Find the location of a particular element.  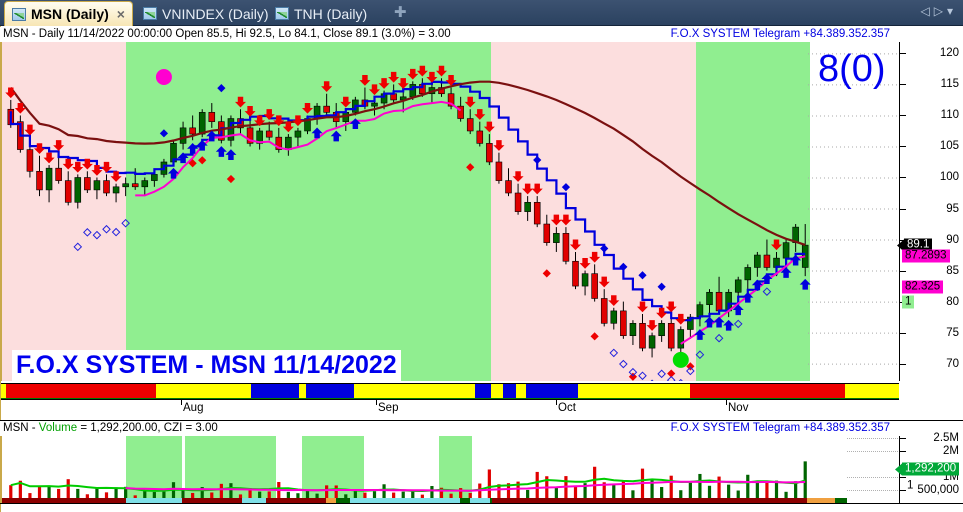

price-axis-label: 120 is located at coordinates (949, 53).